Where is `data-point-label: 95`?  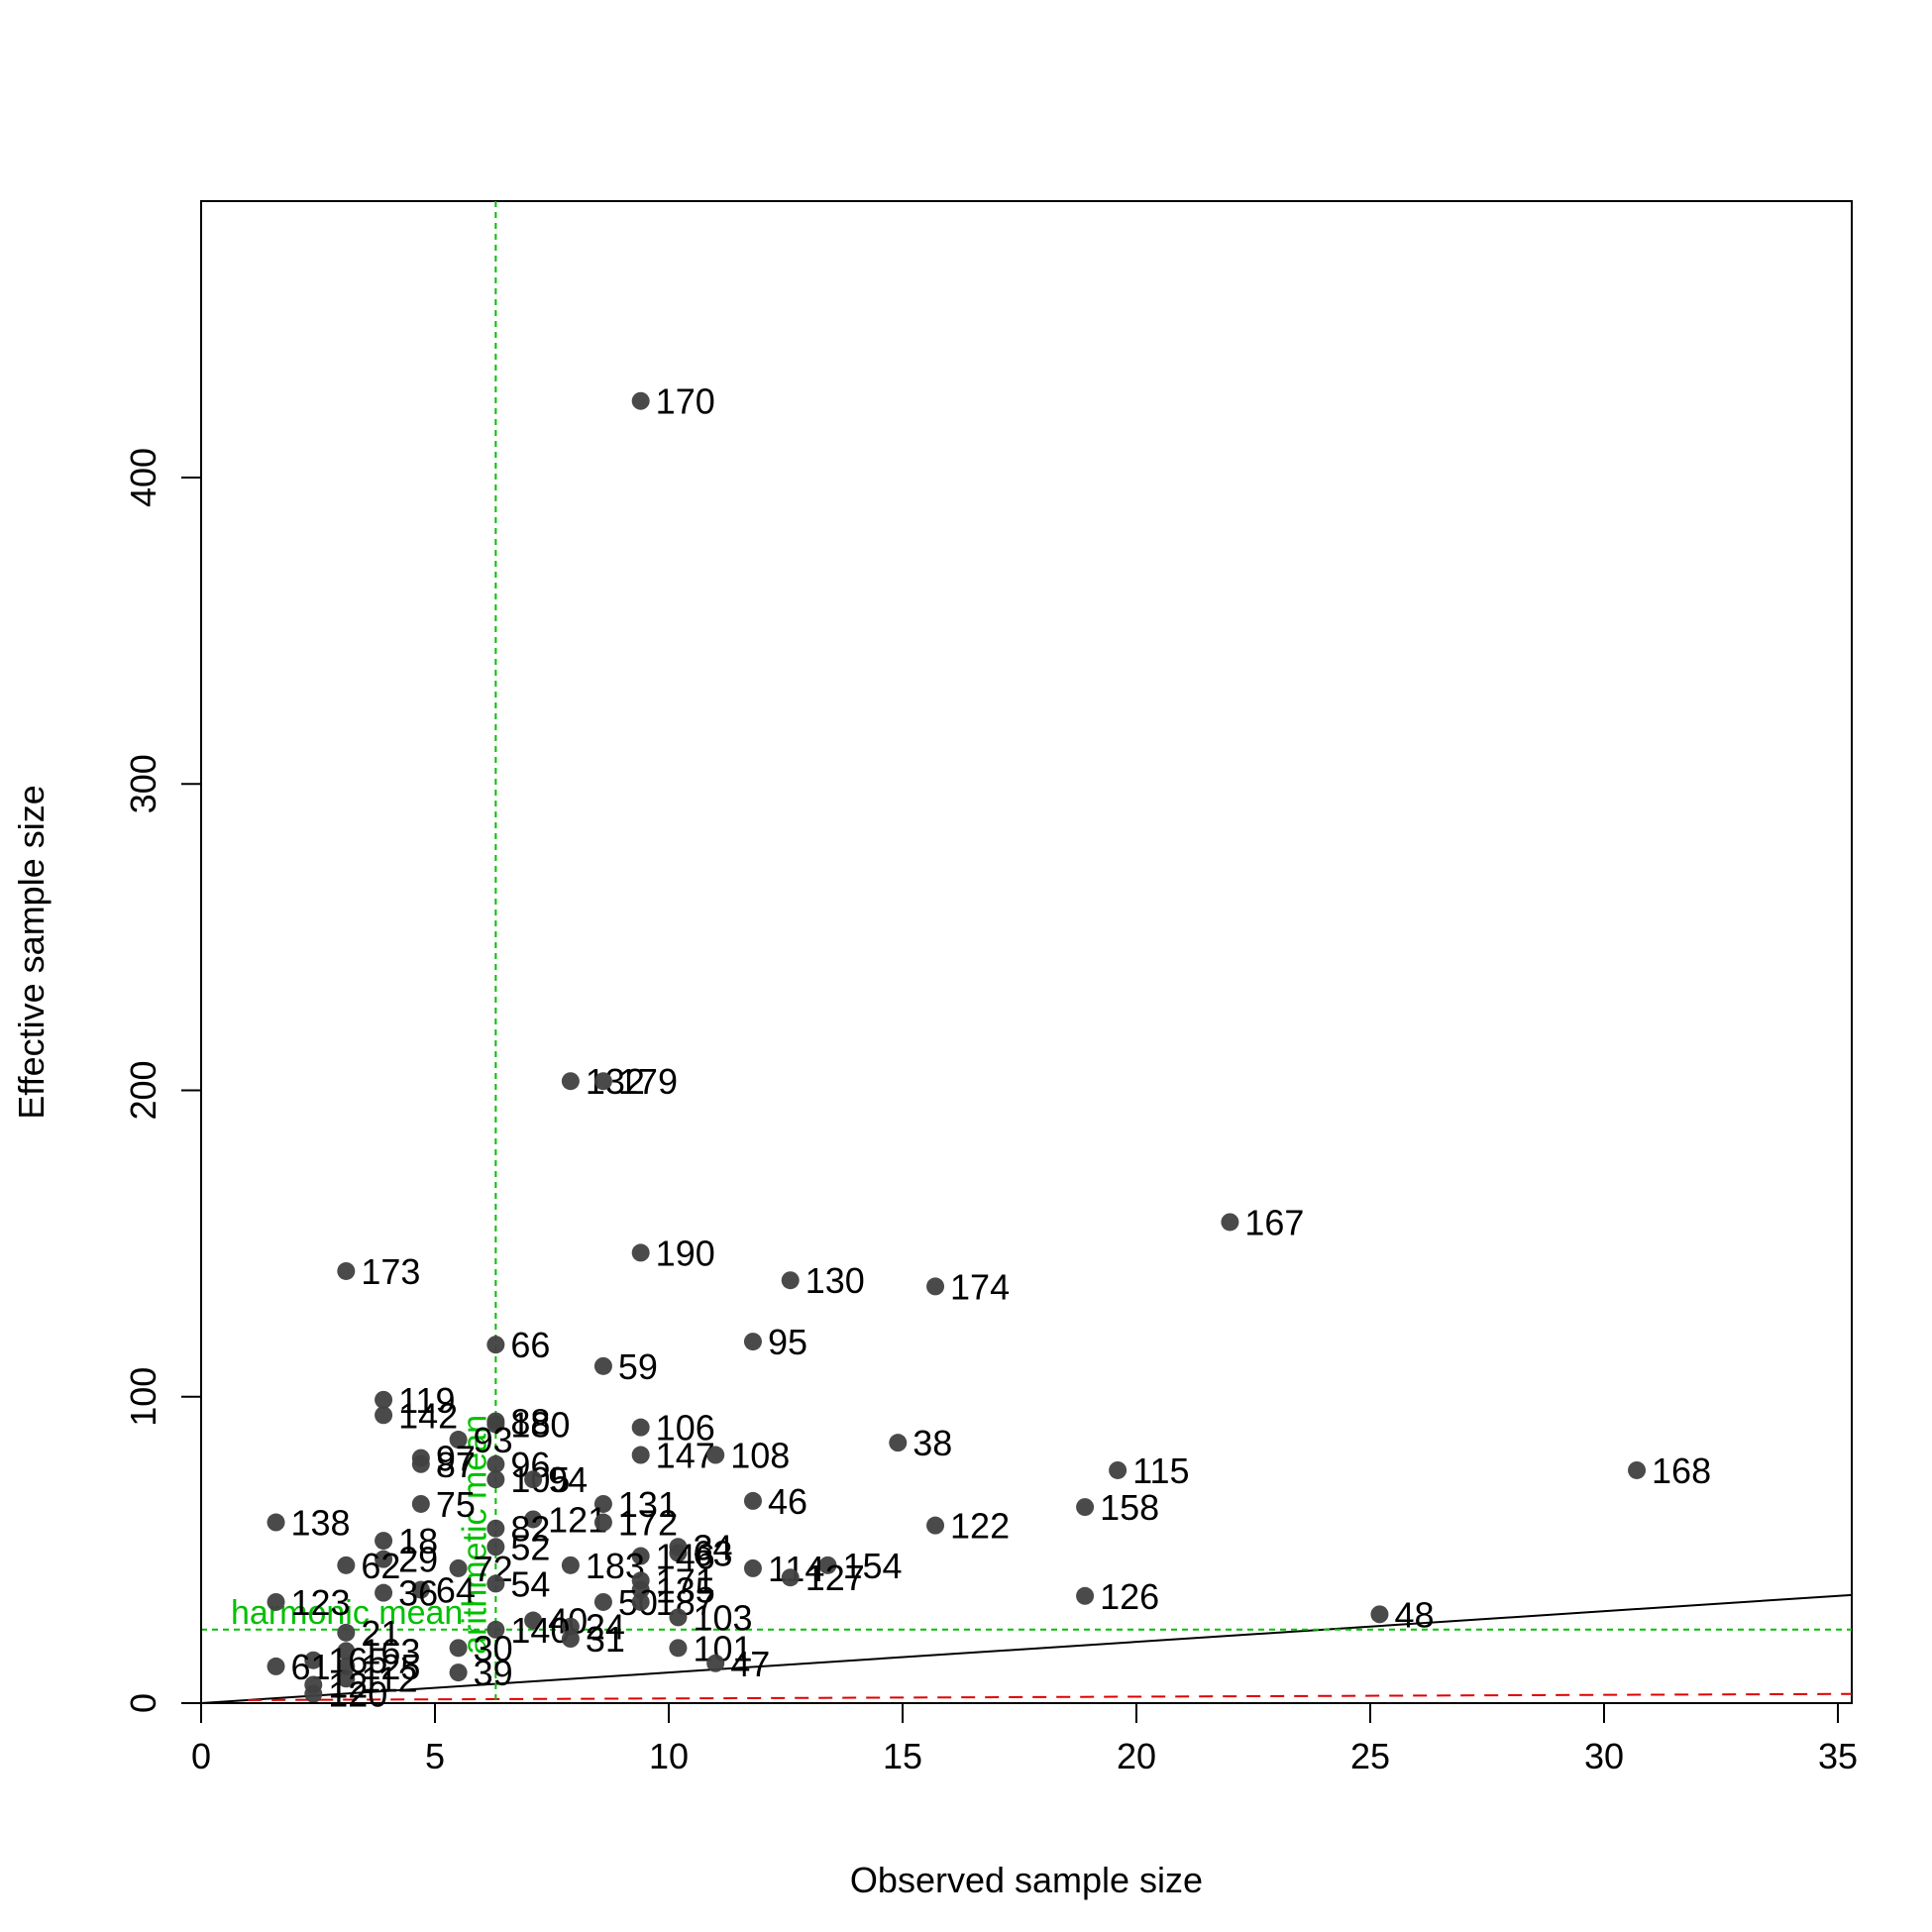
data-point-label: 95 is located at coordinates (788, 1342).